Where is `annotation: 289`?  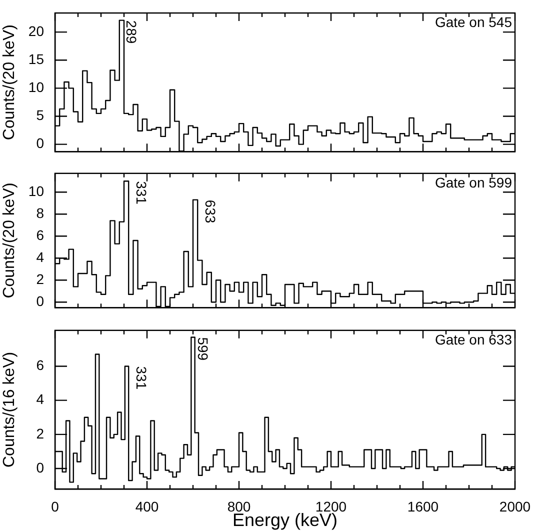
annotation: 289 is located at coordinates (132, 32).